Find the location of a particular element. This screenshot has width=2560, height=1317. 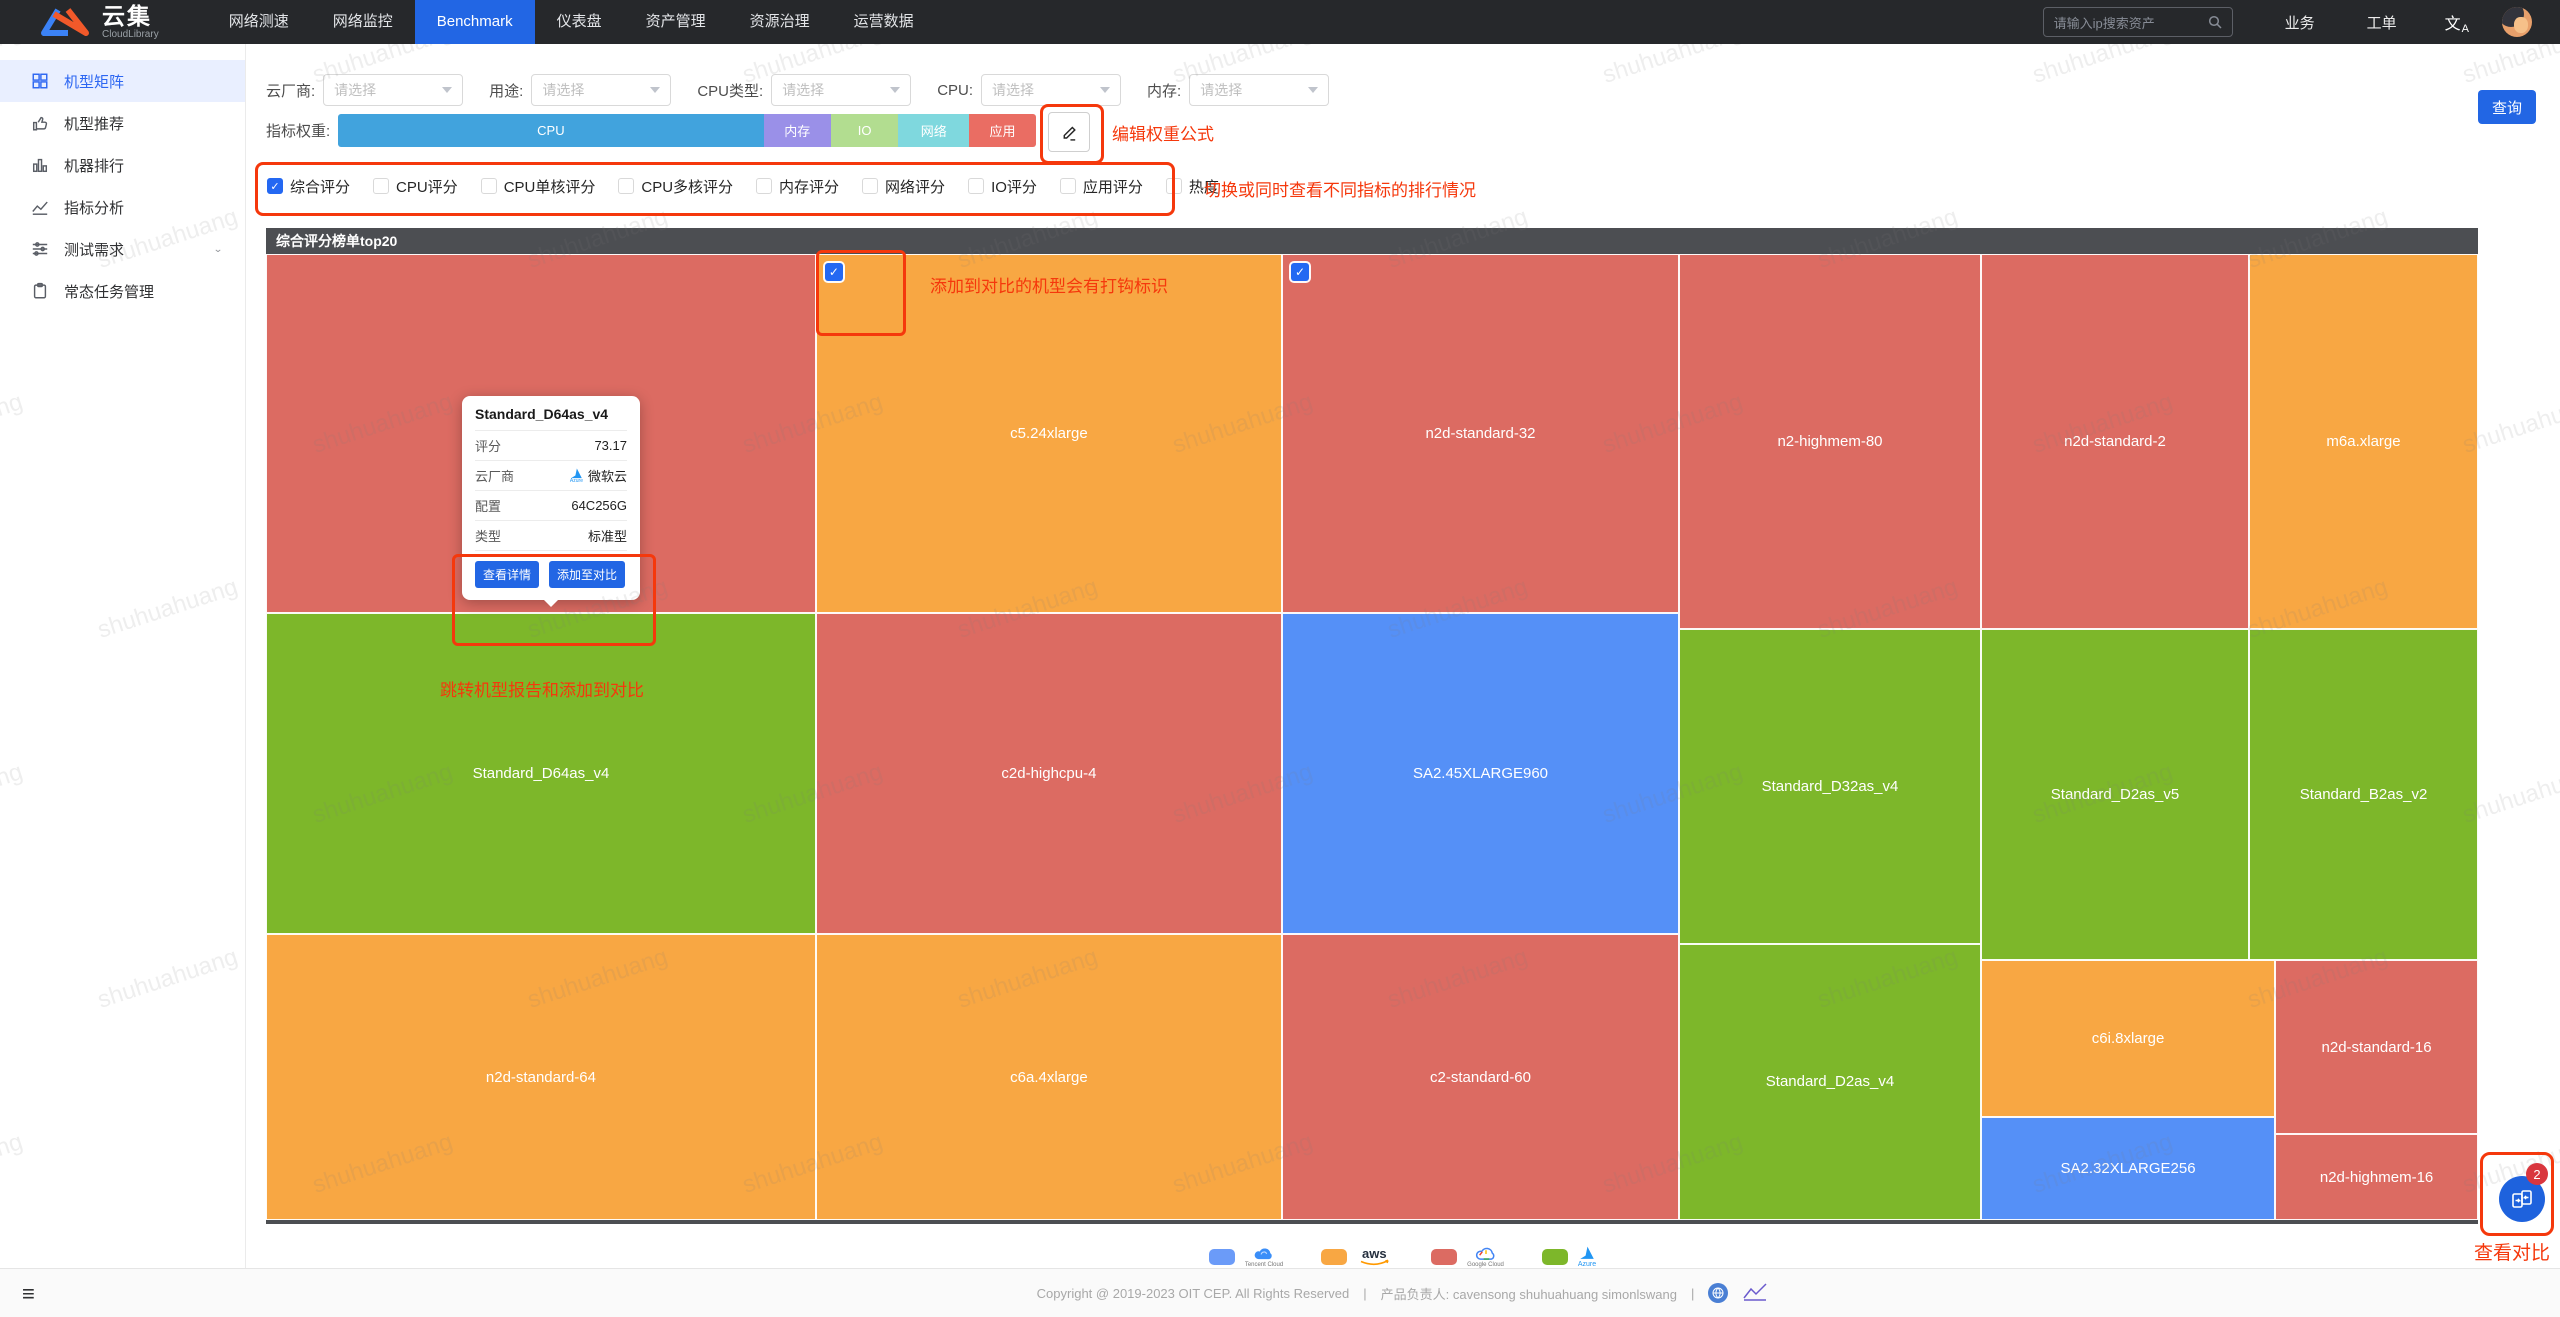

memory-select: 请选择 is located at coordinates (1259, 90).